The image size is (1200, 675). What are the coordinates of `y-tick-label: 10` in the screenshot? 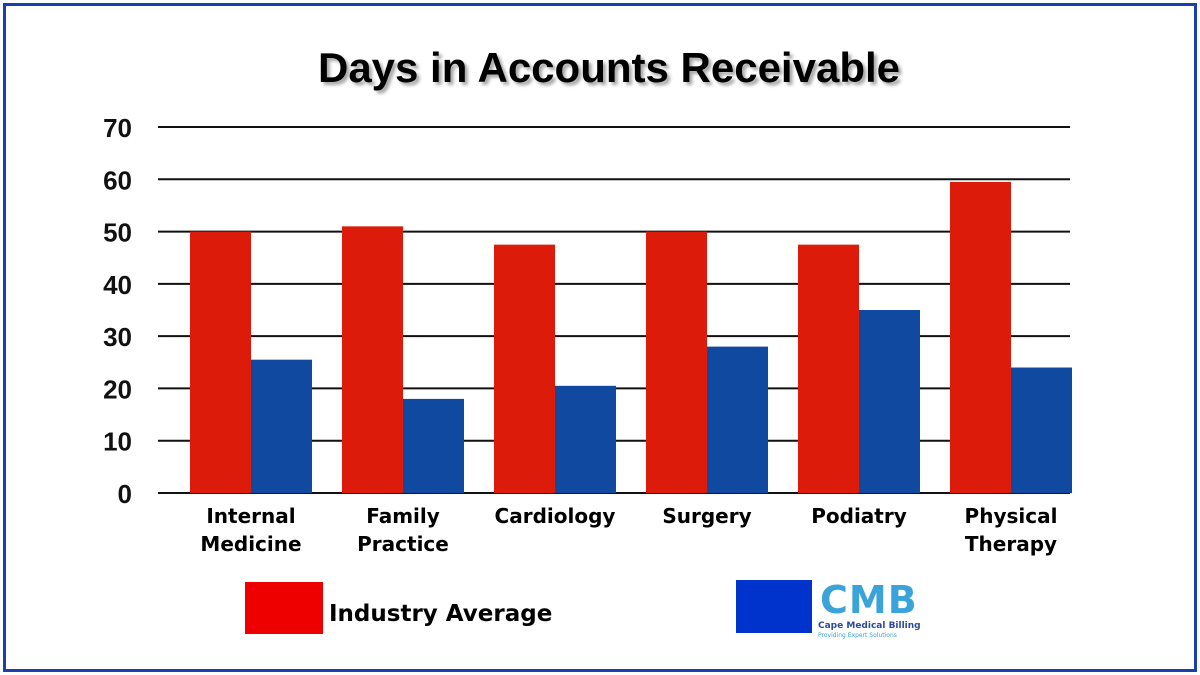 It's located at (117, 442).